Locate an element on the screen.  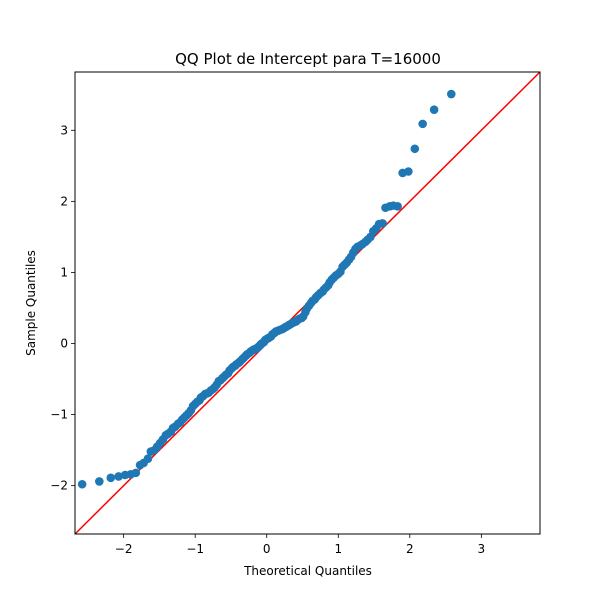
x-tick-label: −2 is located at coordinates (124, 549).